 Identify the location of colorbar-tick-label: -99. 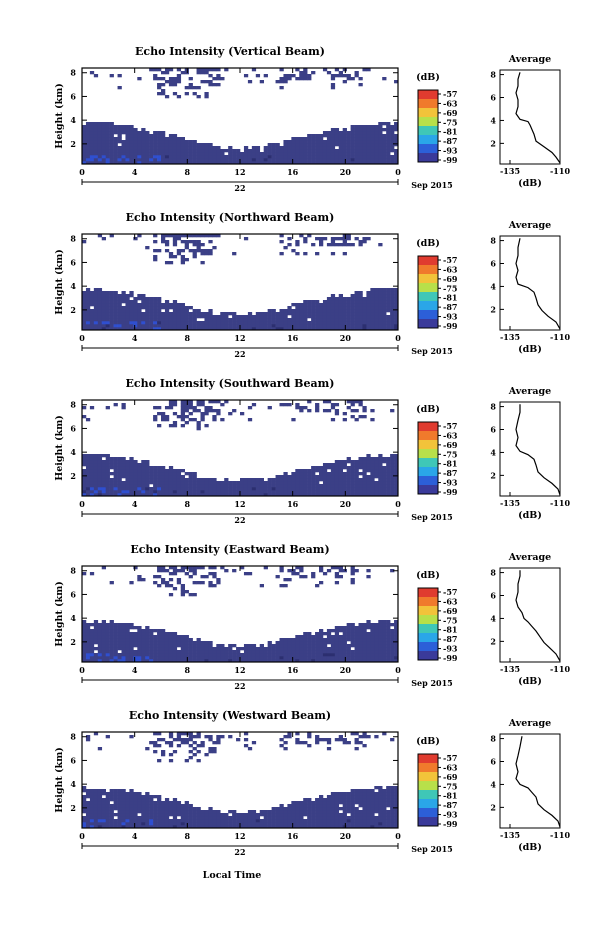
(450, 824).